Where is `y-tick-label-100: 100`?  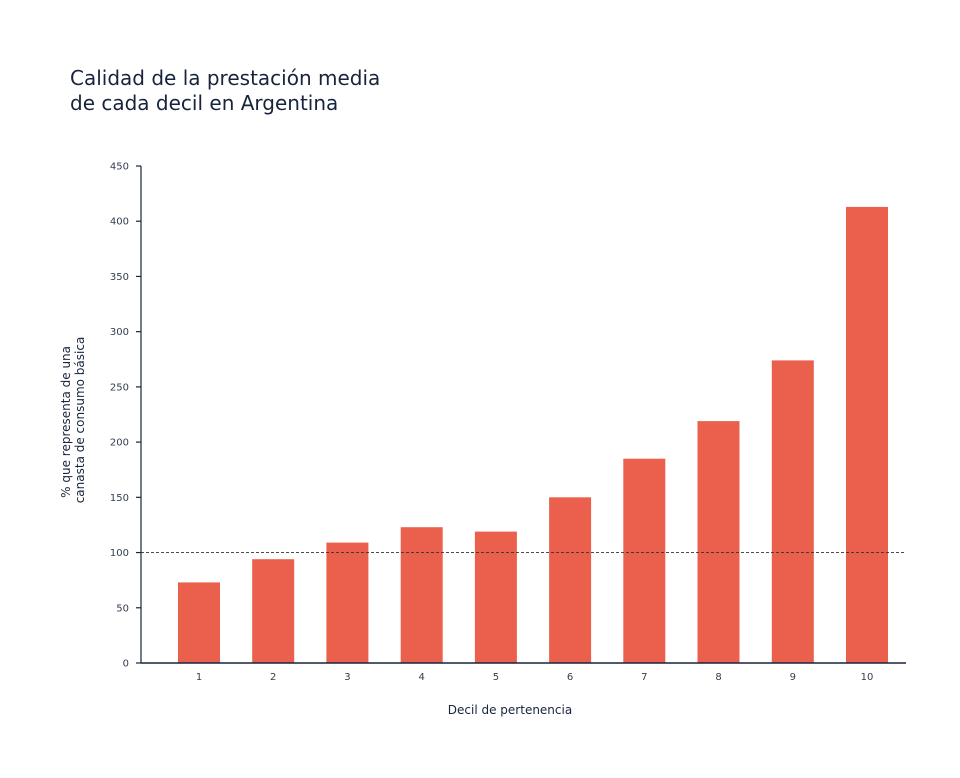 y-tick-label-100: 100 is located at coordinates (119, 553).